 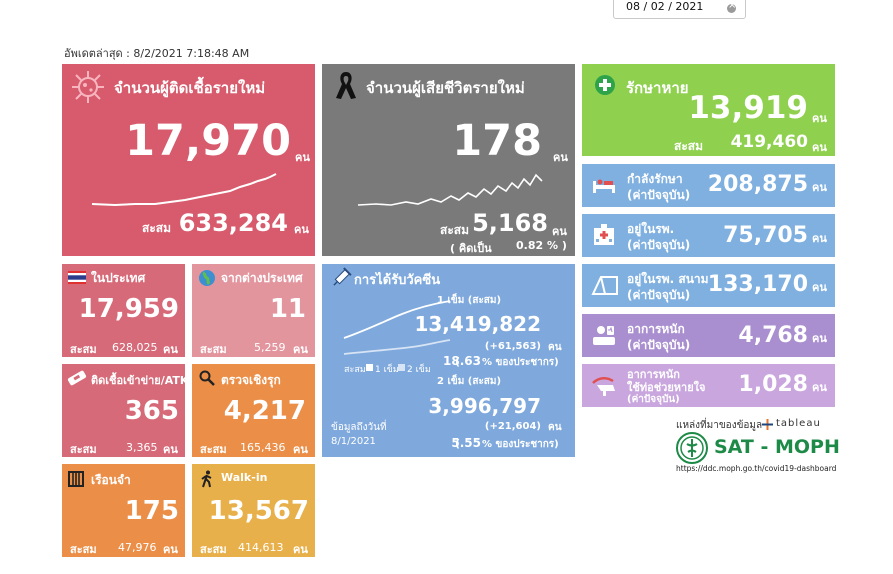 I want to click on atk-cum-unit: คน, so click(x=170, y=449).